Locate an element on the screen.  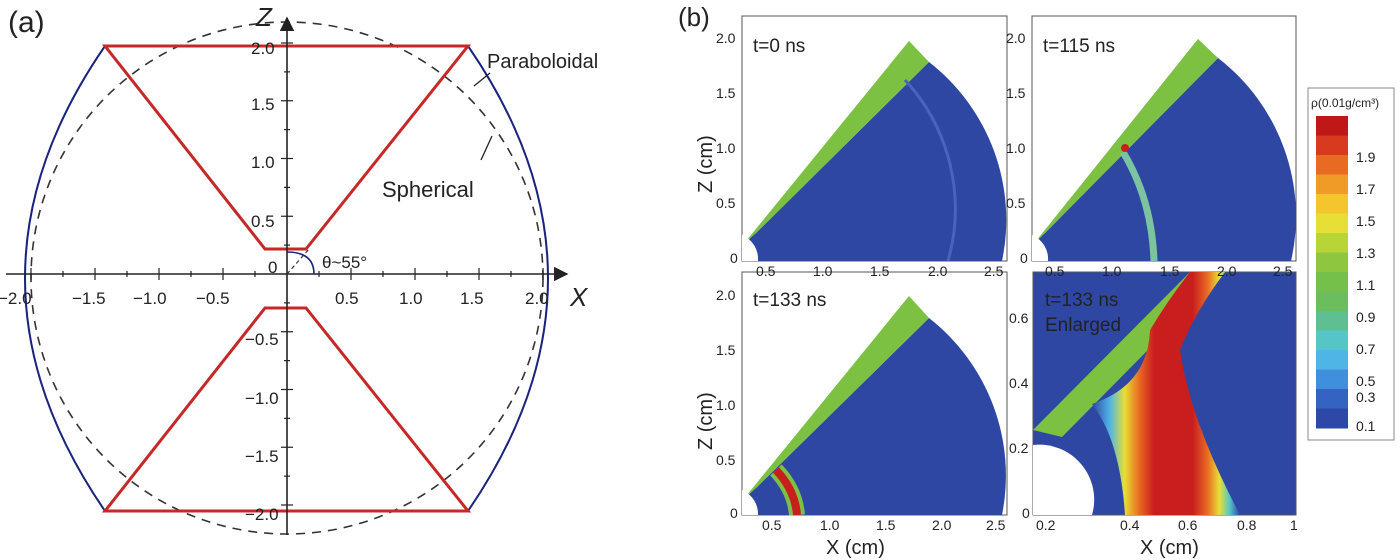
panel-a-label: (a) is located at coordinates (26, 22).